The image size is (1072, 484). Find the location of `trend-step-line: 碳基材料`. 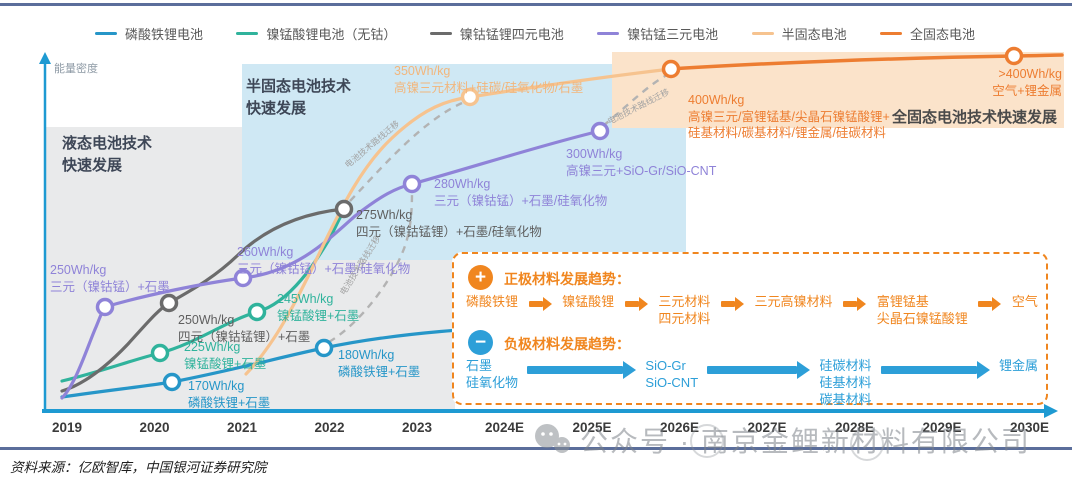

trend-step-line: 碳基材料 is located at coordinates (845, 399).